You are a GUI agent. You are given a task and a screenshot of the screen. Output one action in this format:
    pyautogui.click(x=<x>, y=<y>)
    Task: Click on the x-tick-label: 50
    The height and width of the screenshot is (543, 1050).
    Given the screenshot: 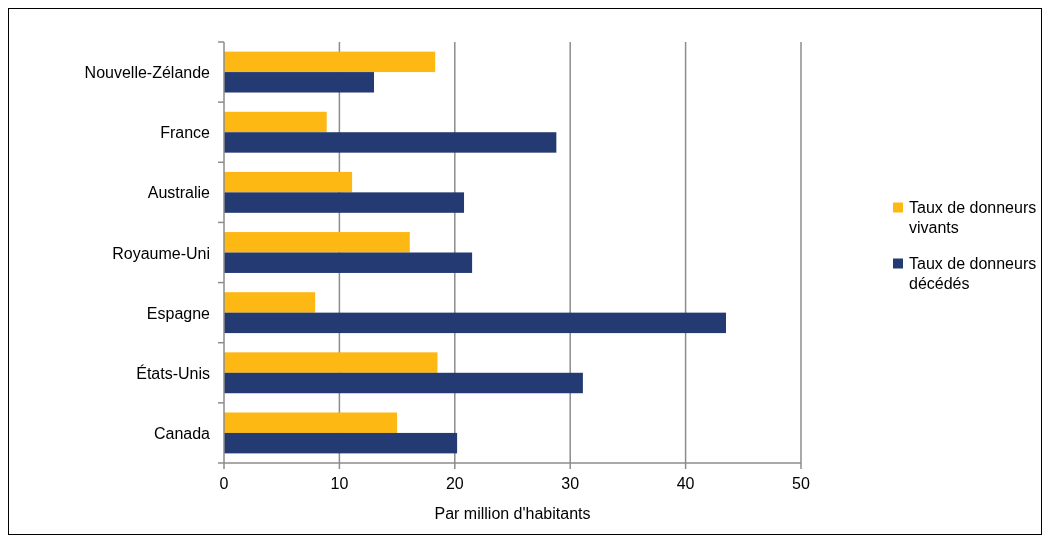 What is the action you would take?
    pyautogui.click(x=801, y=483)
    